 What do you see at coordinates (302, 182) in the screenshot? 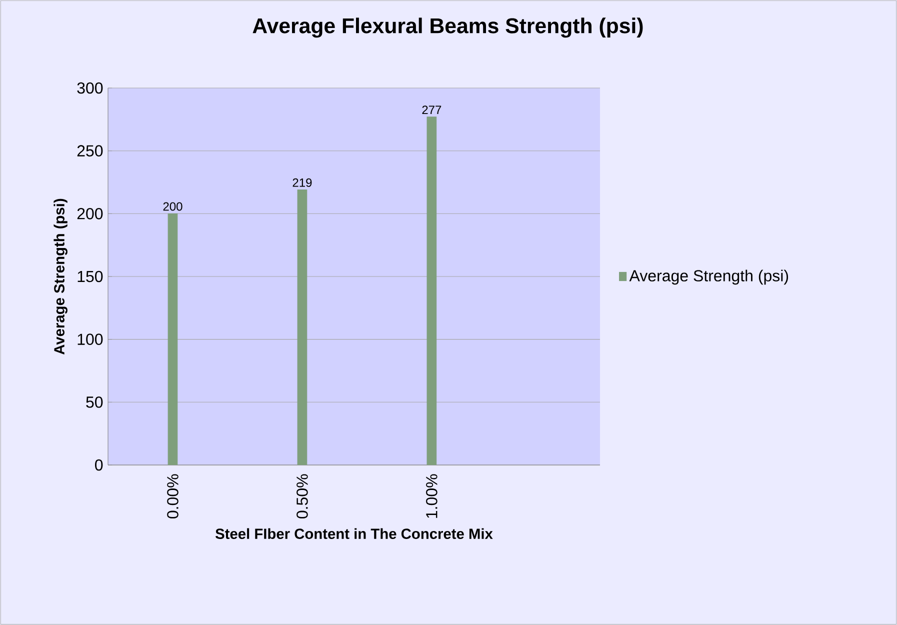
I see `data-label: 219` at bounding box center [302, 182].